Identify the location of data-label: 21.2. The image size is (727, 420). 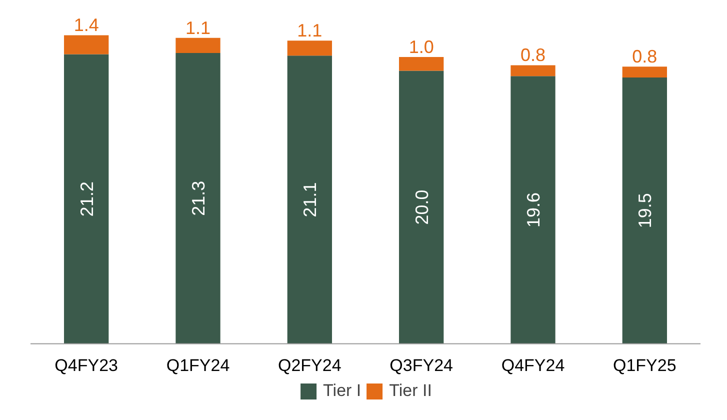
(86, 199).